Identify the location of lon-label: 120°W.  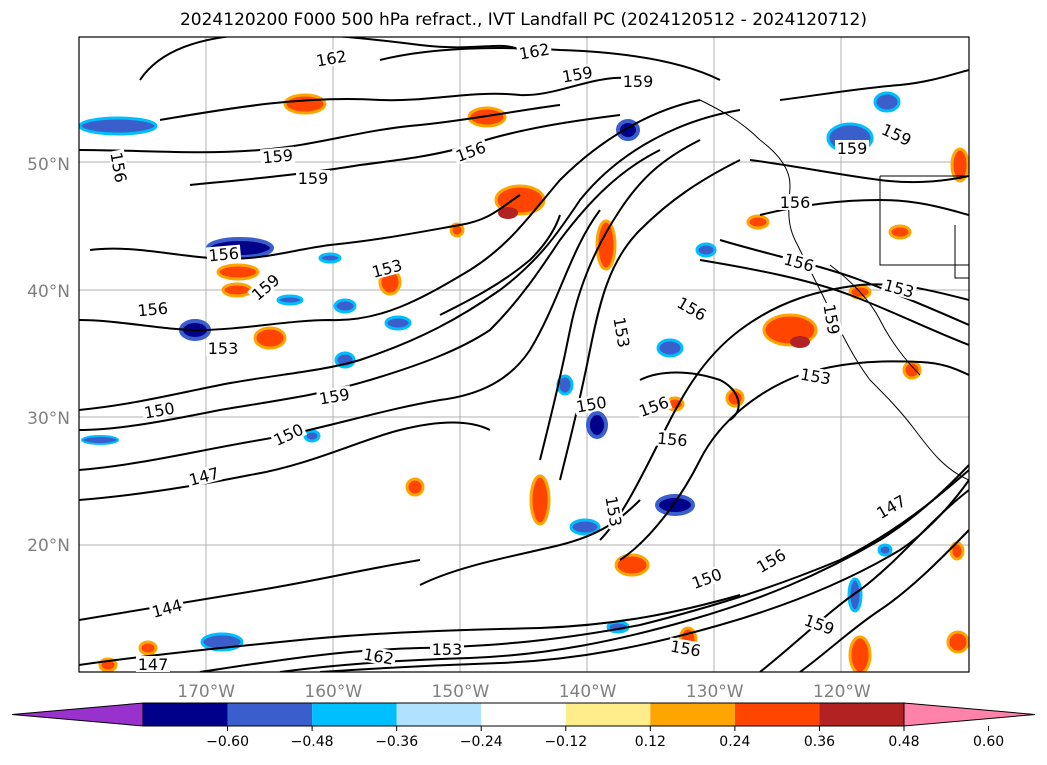
(842, 692).